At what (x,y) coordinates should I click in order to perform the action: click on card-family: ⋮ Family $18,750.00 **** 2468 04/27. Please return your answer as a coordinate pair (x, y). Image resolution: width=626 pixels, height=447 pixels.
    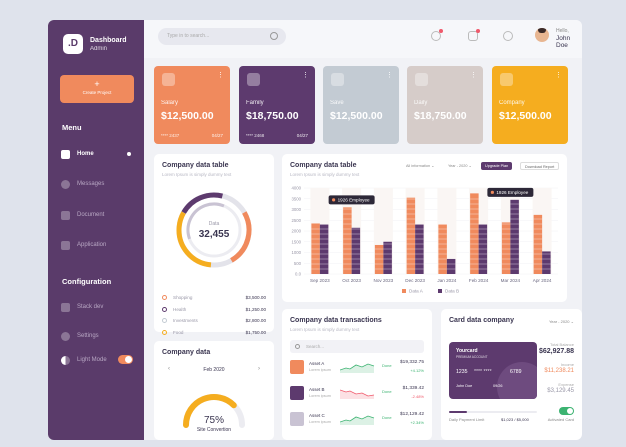
    Looking at the image, I should click on (277, 105).